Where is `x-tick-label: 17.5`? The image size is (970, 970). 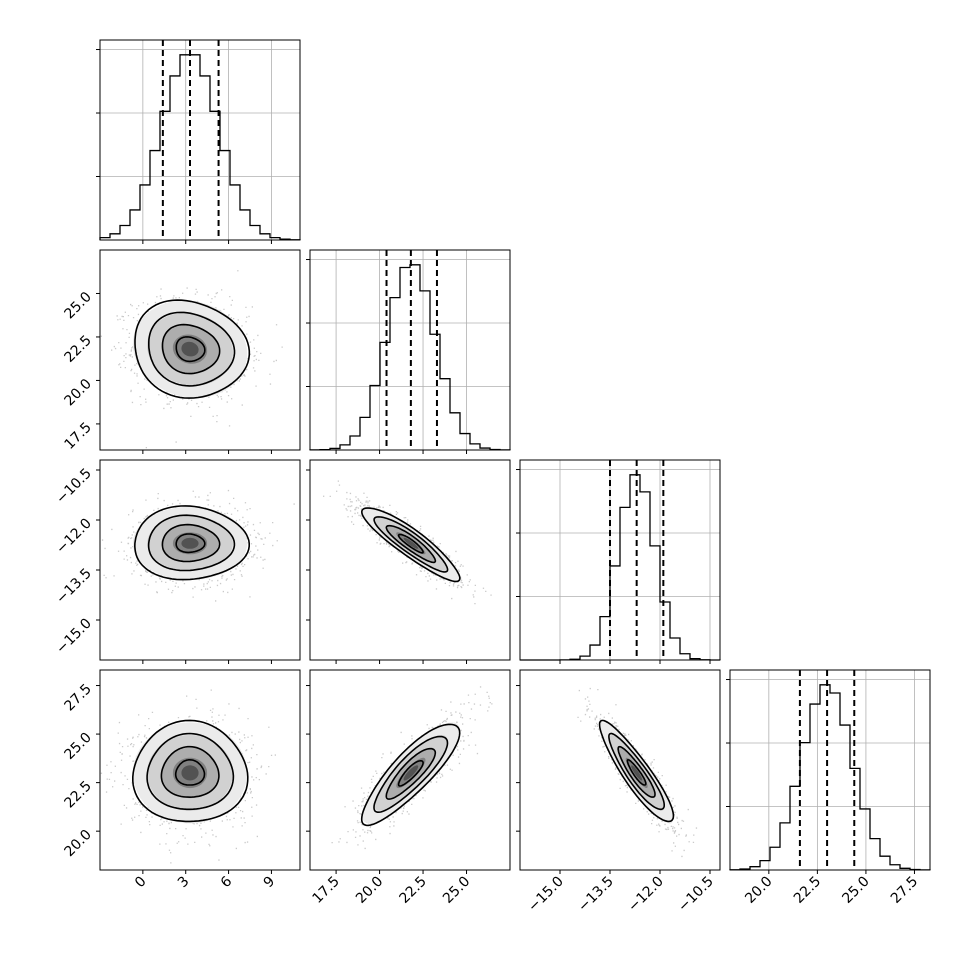 x-tick-label: 17.5 is located at coordinates (326, 890).